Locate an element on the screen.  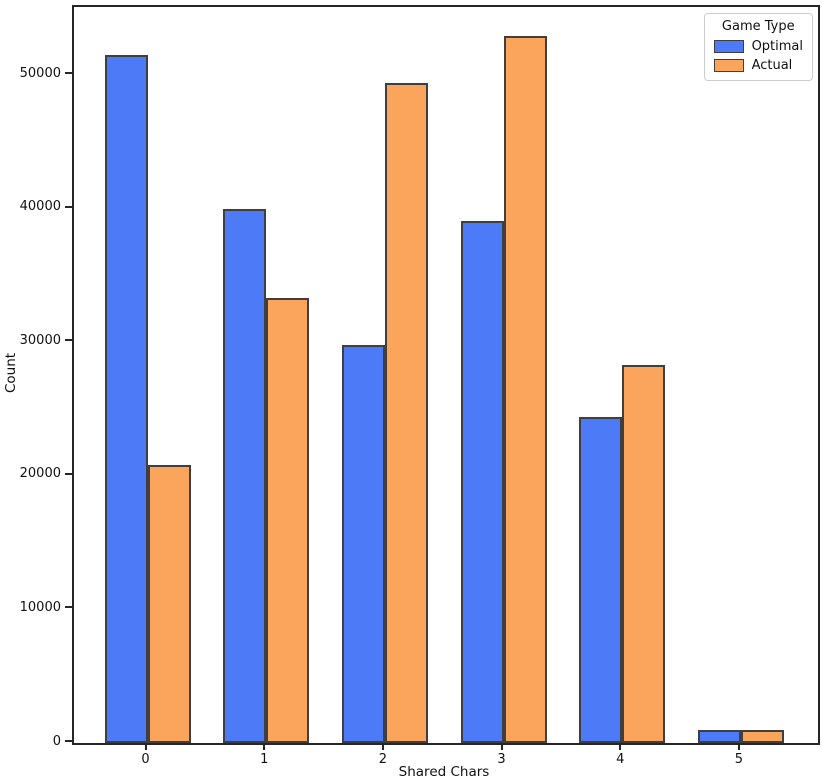
x-tick-label: 1 is located at coordinates (264, 759).